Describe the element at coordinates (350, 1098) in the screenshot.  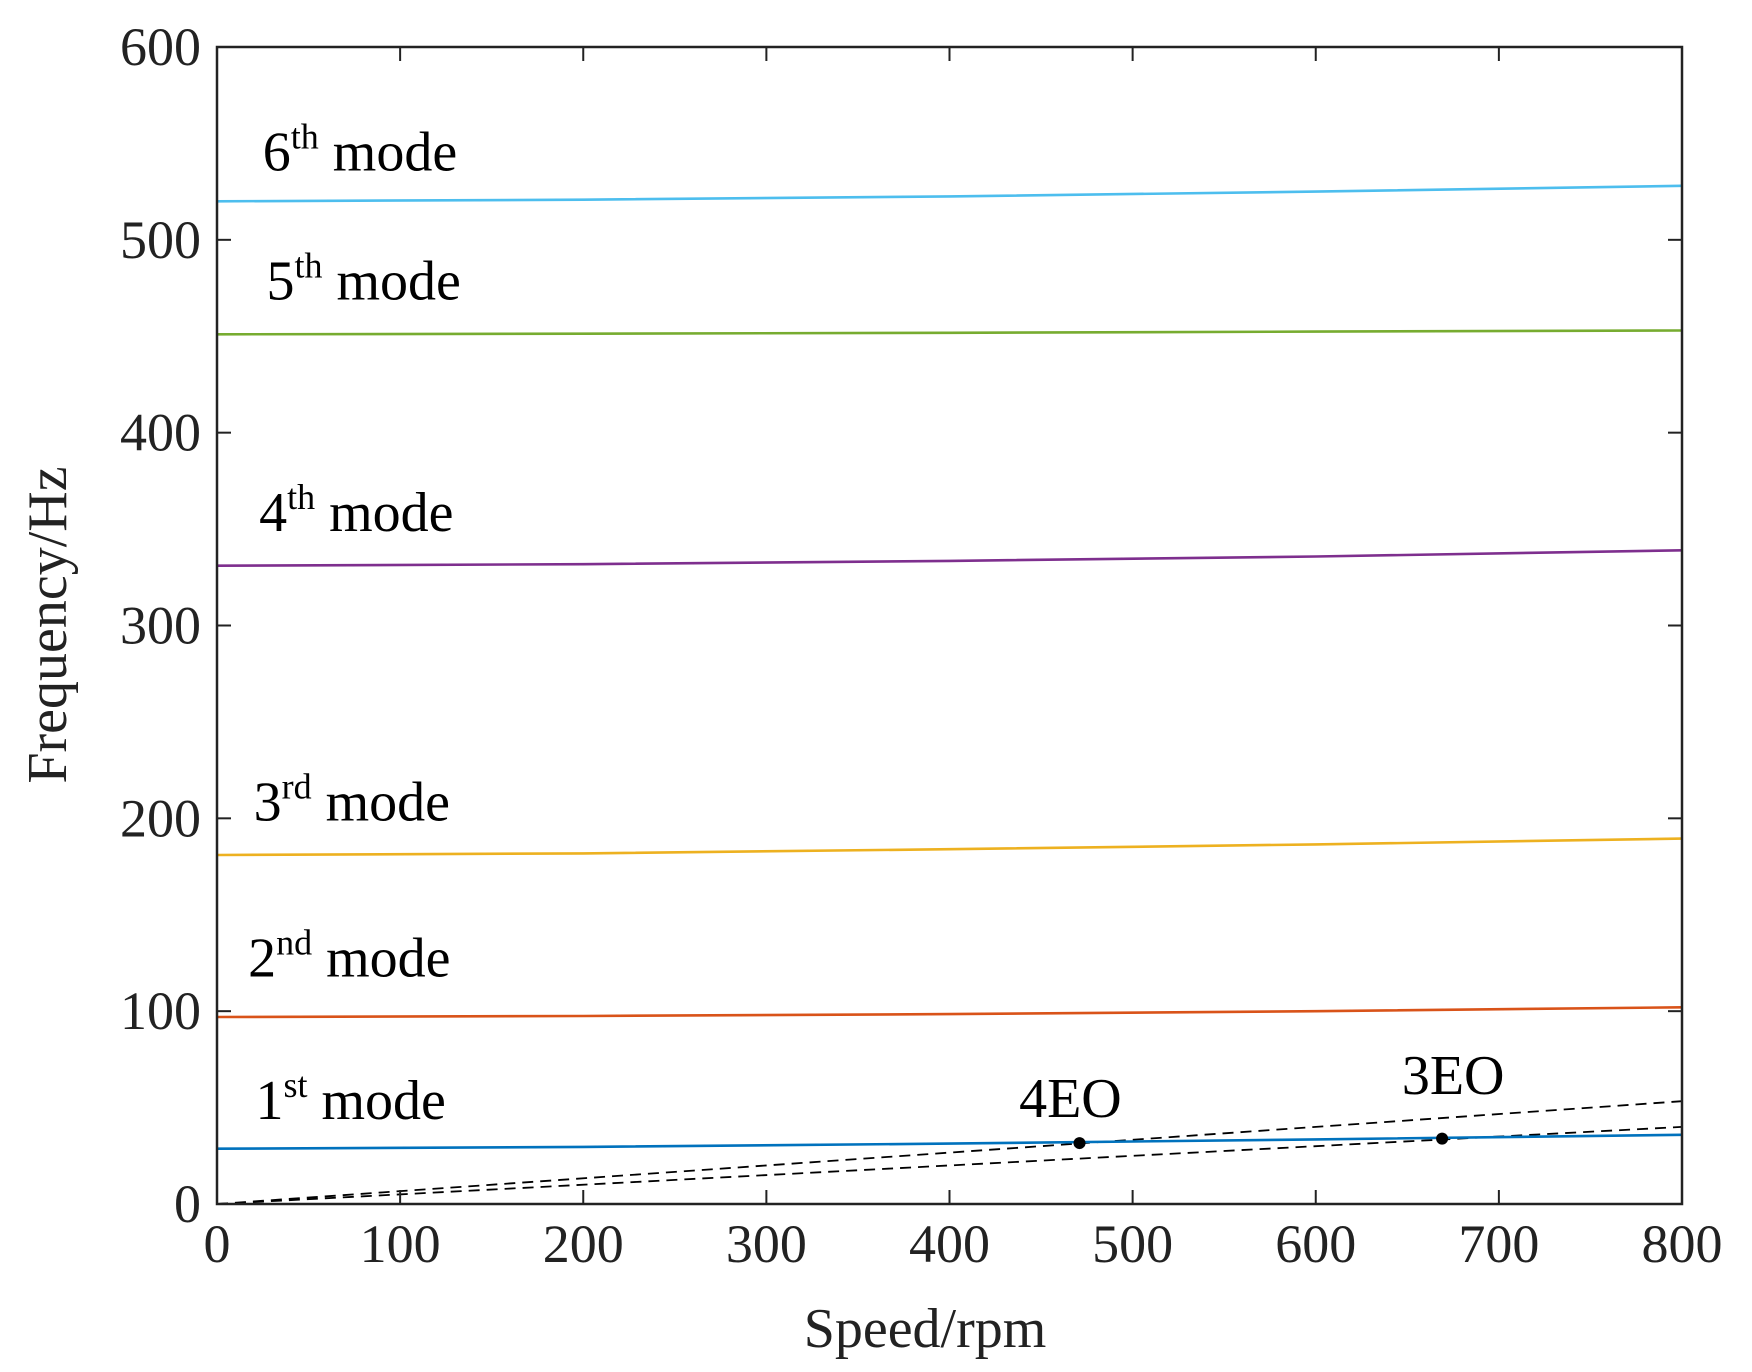
I see `annotation-1st-mode: 1st mode` at that location.